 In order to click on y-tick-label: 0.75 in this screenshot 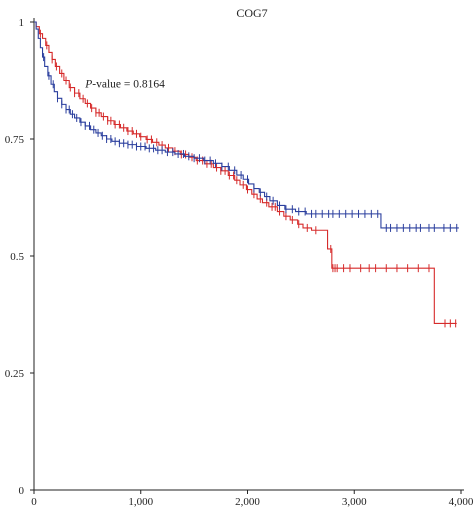, I will do `click(15, 140)`.